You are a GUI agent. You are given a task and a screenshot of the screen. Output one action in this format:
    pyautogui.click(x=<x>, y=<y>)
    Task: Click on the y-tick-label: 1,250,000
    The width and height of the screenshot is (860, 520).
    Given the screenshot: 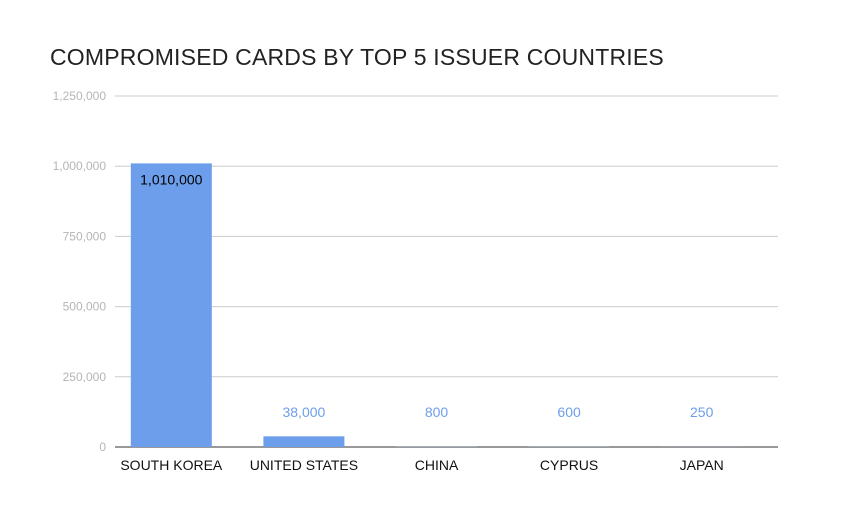 What is the action you would take?
    pyautogui.click(x=80, y=96)
    